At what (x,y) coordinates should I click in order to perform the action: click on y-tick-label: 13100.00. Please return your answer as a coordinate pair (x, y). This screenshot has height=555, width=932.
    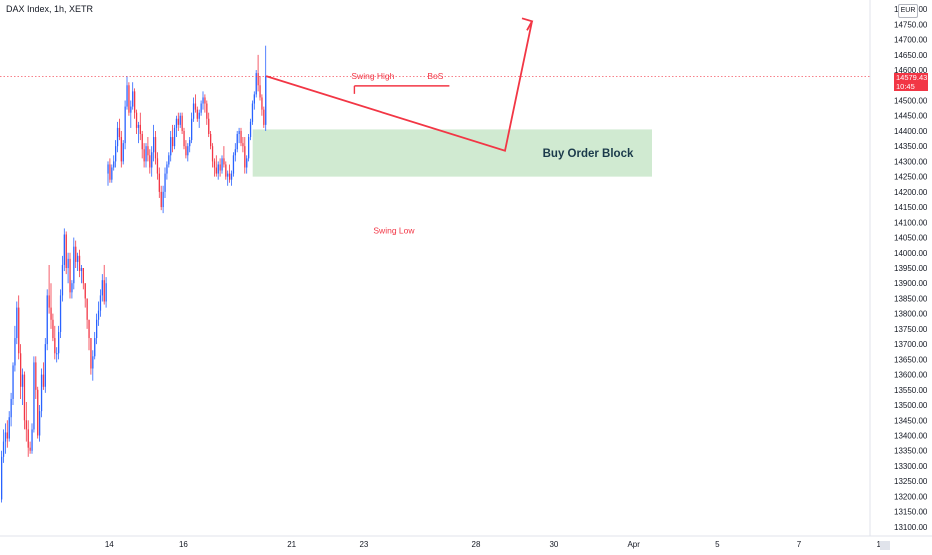
    Looking at the image, I should click on (911, 527).